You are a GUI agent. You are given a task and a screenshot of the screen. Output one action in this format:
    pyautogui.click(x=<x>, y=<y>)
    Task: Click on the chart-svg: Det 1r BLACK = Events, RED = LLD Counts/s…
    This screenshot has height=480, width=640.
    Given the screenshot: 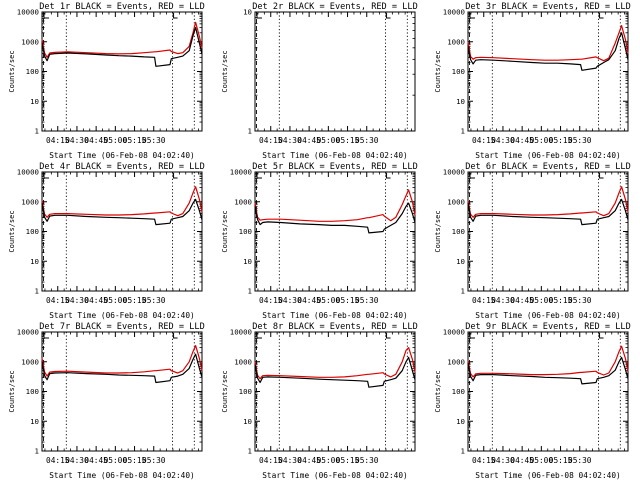 What is the action you would take?
    pyautogui.click(x=106, y=81)
    